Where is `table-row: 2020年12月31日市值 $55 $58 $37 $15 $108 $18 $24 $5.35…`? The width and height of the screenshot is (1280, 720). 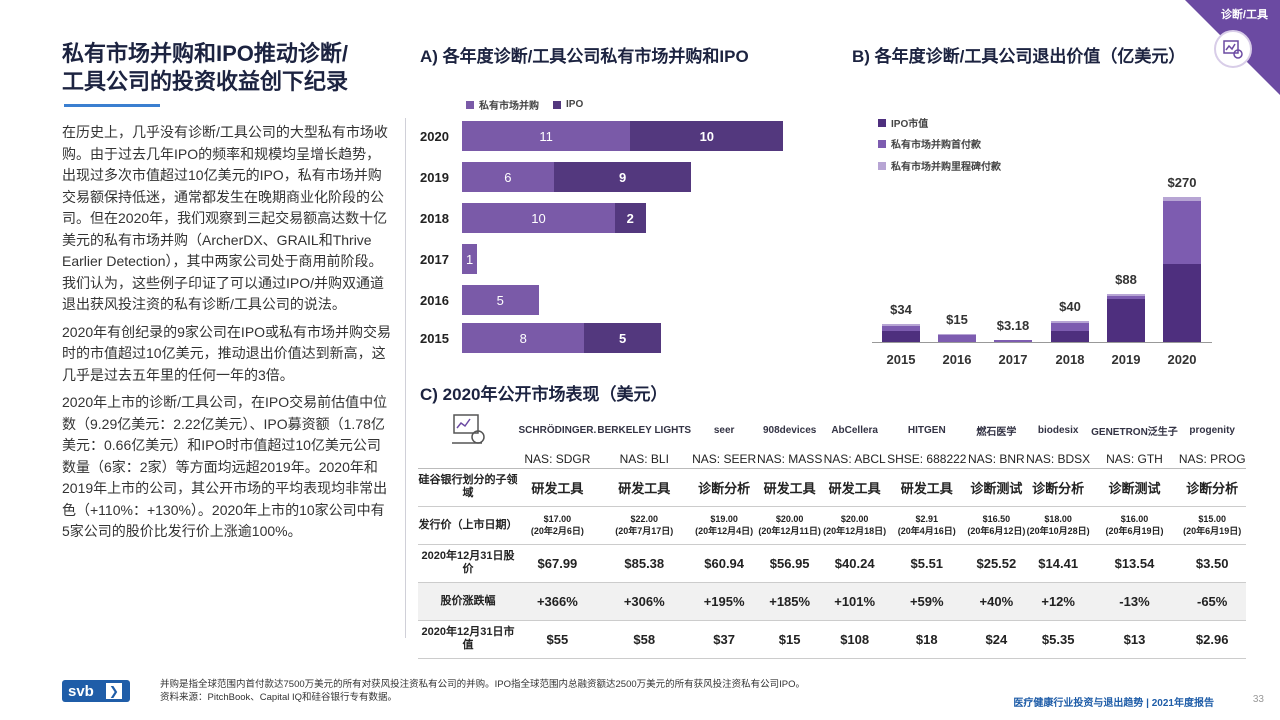
table-row: 2020年12月31日市值 $55 $58 $37 $15 $108 $18 $24 $5.35… is located at coordinates (832, 639).